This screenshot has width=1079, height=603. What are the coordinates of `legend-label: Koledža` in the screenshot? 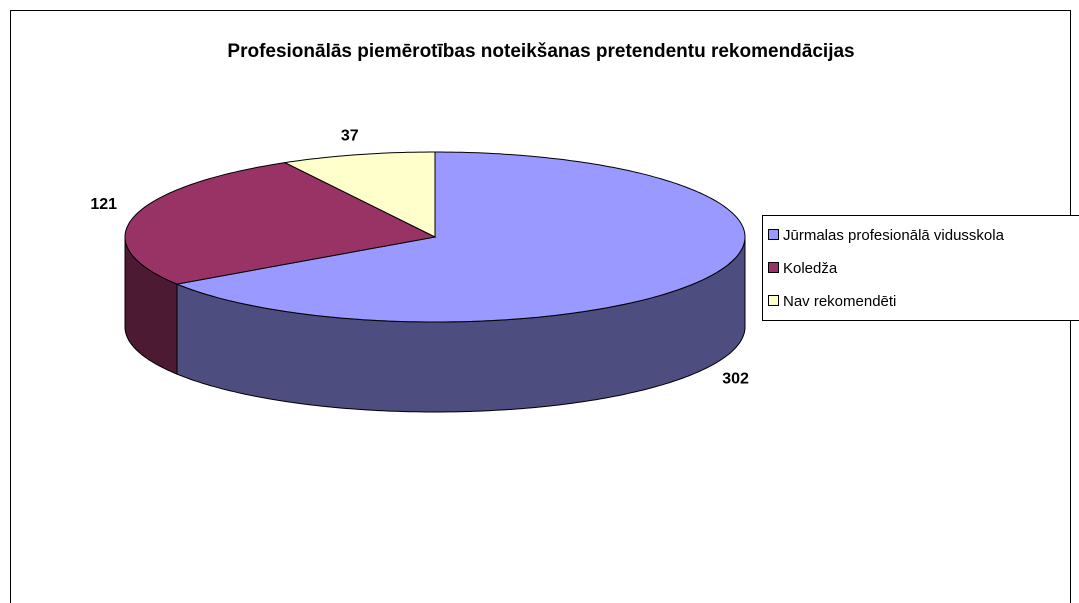 It's located at (810, 268).